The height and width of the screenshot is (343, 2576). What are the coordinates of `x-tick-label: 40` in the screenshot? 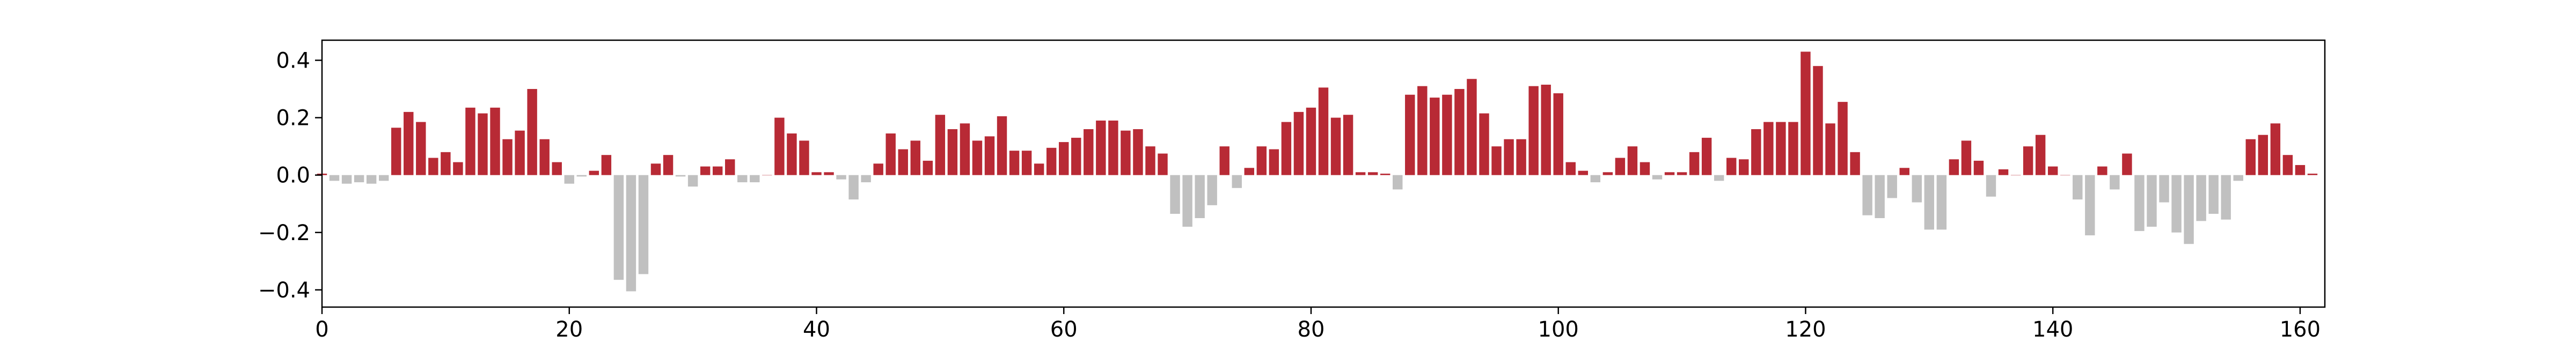 It's located at (816, 329).